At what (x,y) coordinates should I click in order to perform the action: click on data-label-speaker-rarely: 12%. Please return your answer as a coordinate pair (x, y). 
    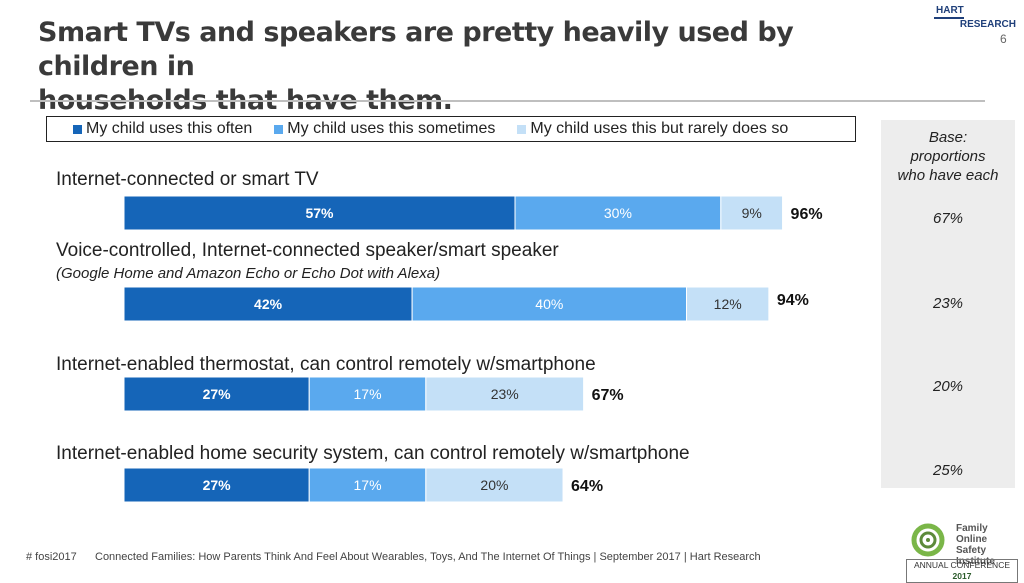
    Looking at the image, I should click on (728, 304).